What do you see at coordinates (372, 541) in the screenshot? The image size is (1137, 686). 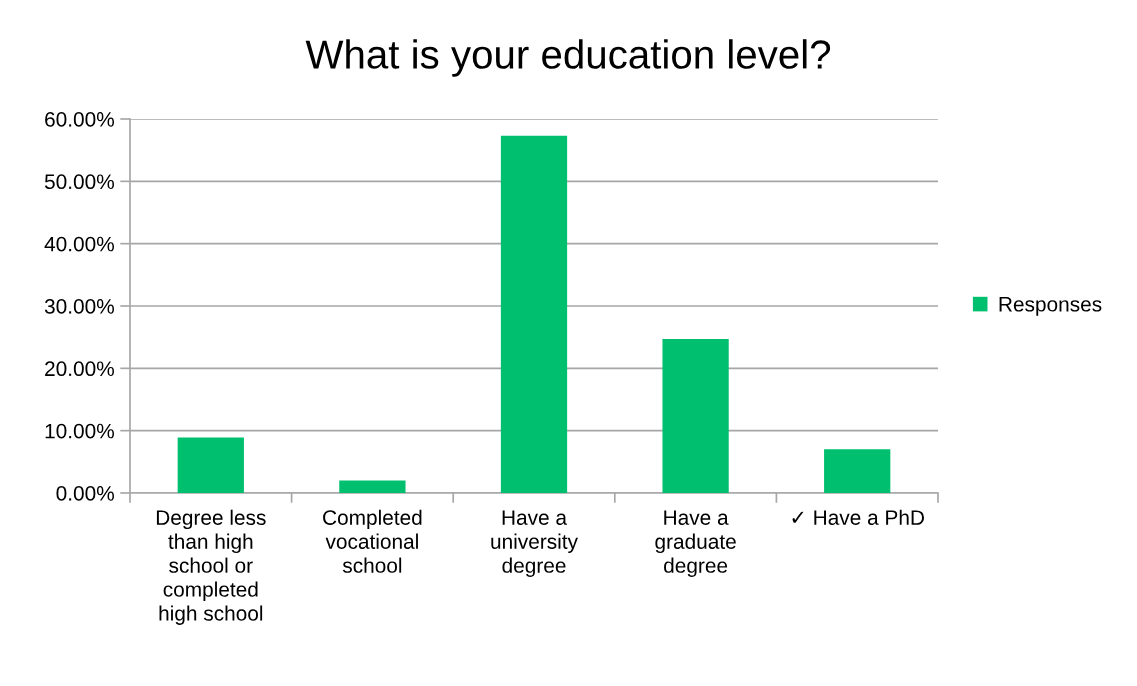 I see `x-tick-label: Completed vocational school` at bounding box center [372, 541].